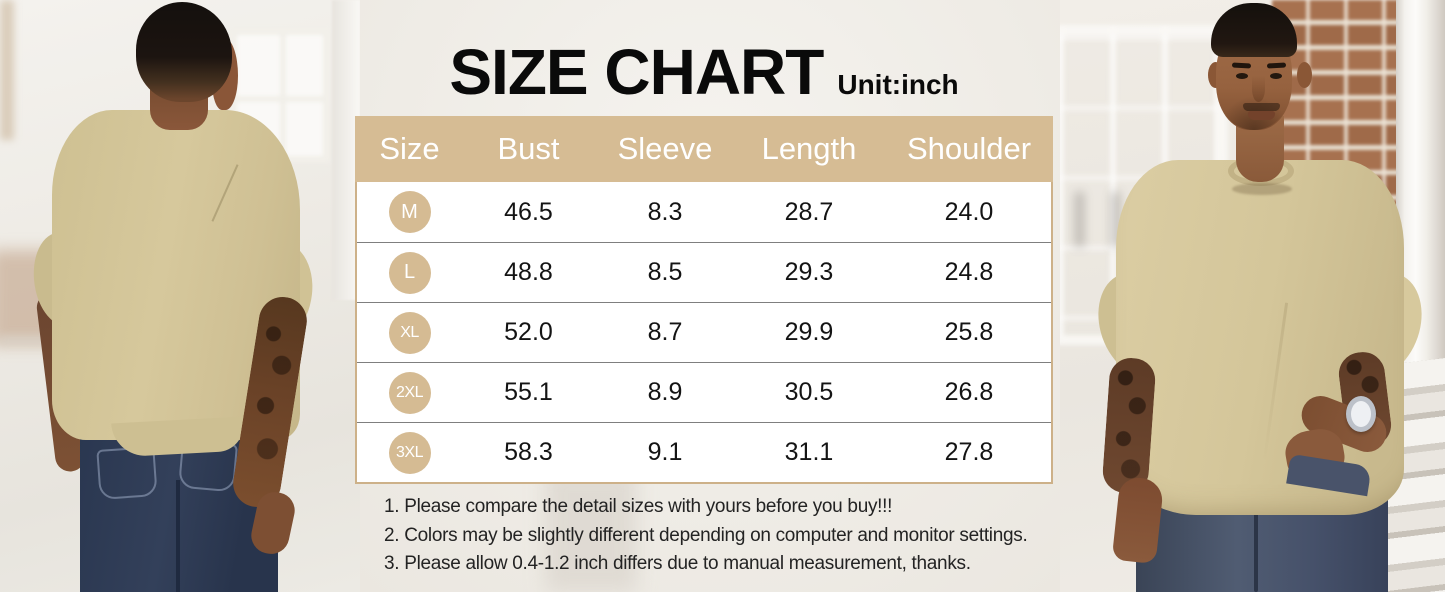  Describe the element at coordinates (809, 211) in the screenshot. I see `length-cell: 28.7` at that location.